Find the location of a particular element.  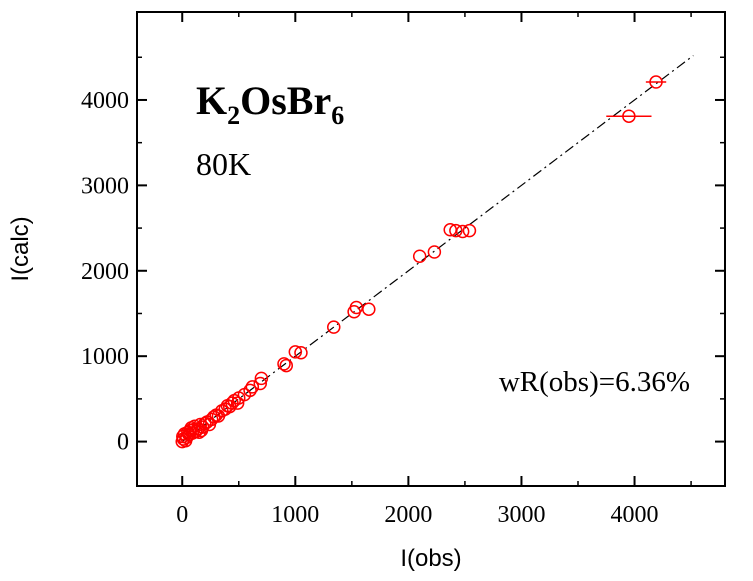

x-tick-label: 1000 is located at coordinates (295, 515).